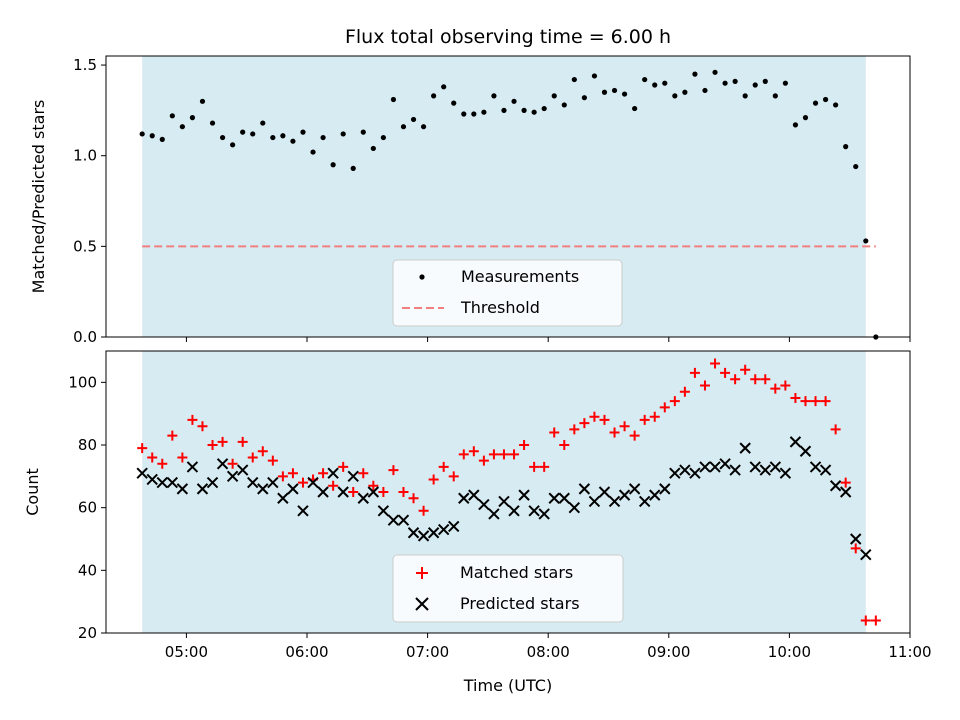 This screenshot has width=960, height=720. I want to click on y-tick-label: 80, so click(87, 445).